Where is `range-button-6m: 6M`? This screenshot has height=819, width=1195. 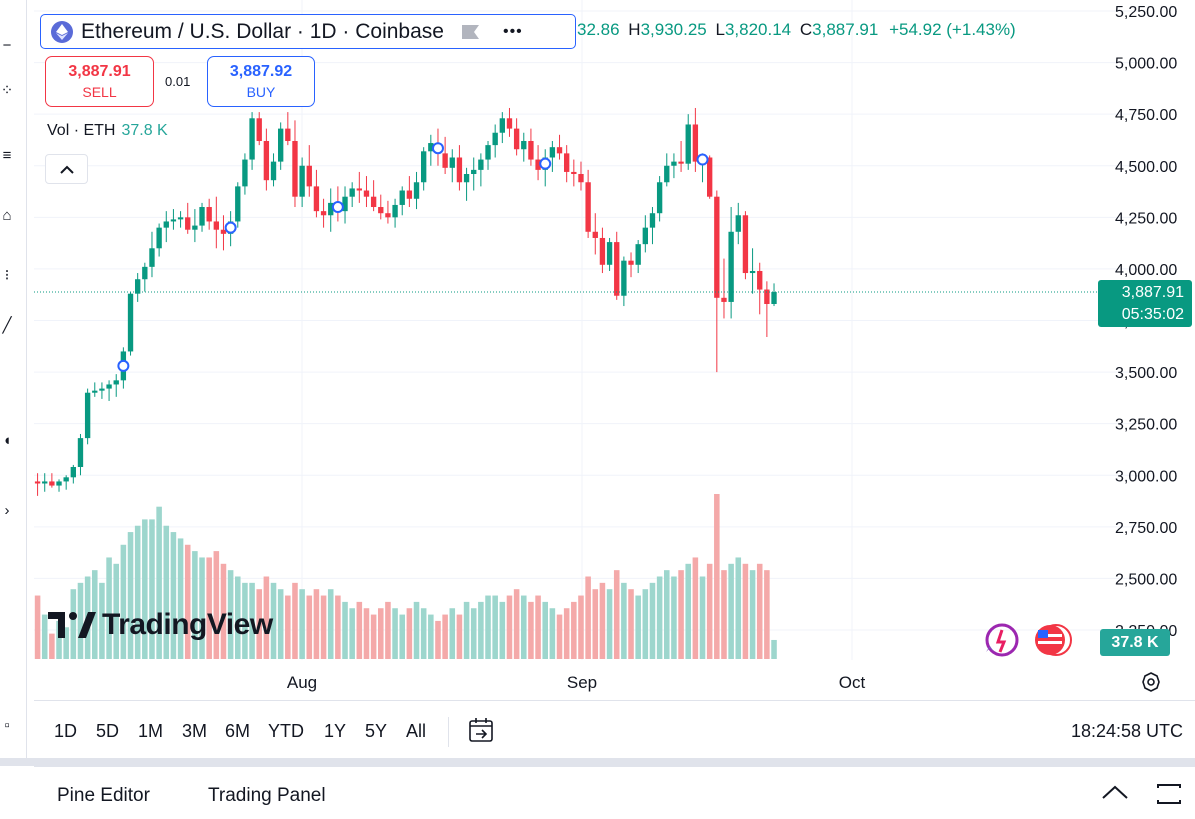
range-button-6m: 6M is located at coordinates (238, 731).